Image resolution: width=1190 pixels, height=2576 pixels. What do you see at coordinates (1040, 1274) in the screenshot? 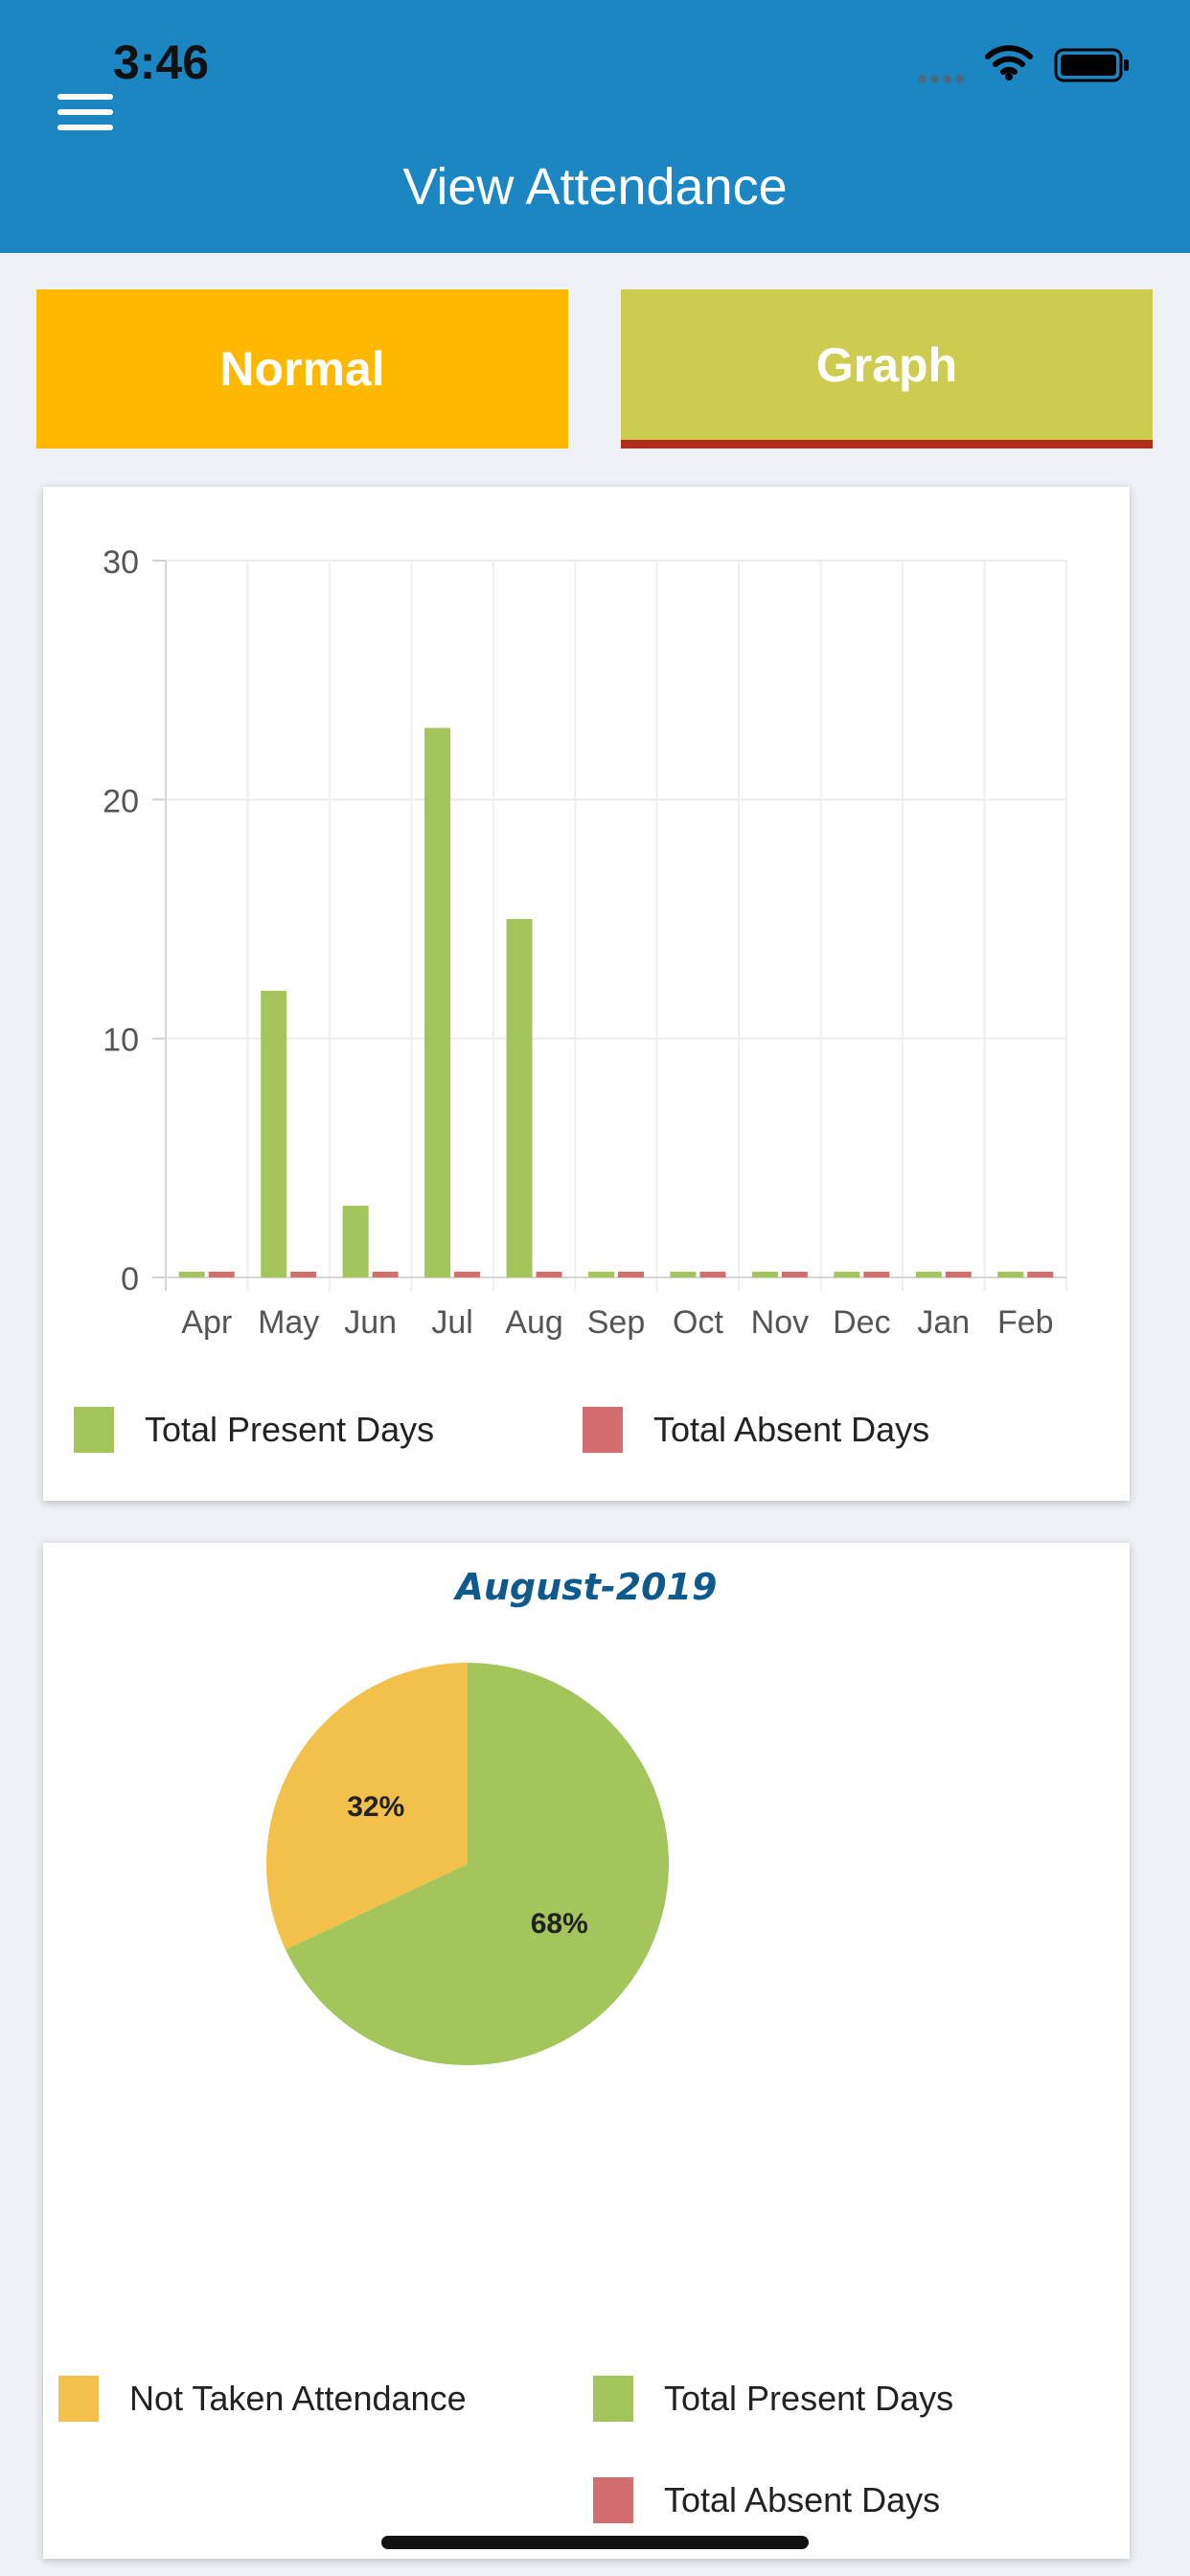
I see `bar-absent-feb` at bounding box center [1040, 1274].